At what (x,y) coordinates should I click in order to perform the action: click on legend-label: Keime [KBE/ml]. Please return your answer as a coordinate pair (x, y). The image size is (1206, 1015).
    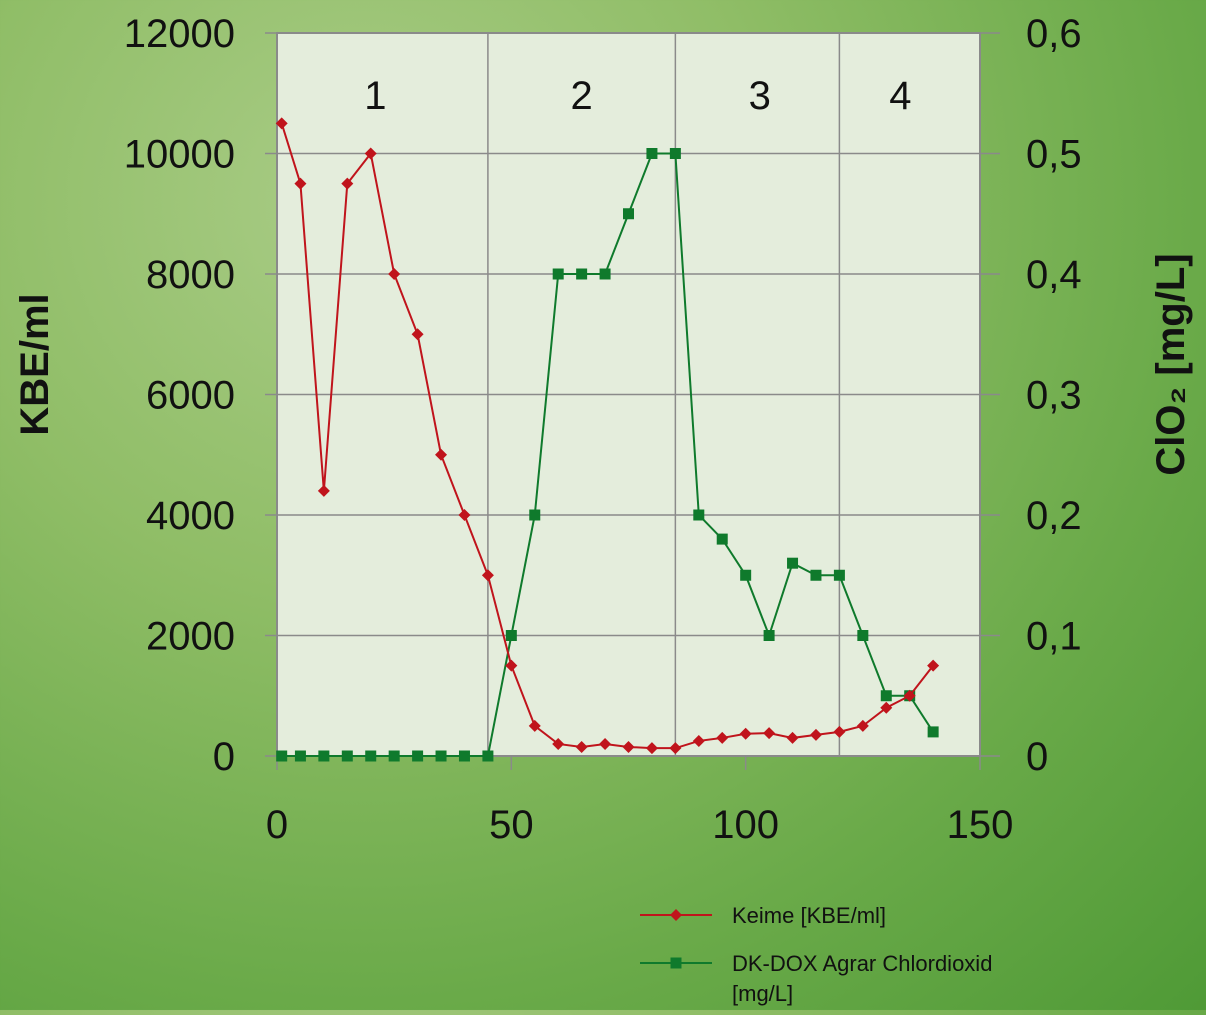
    Looking at the image, I should click on (809, 915).